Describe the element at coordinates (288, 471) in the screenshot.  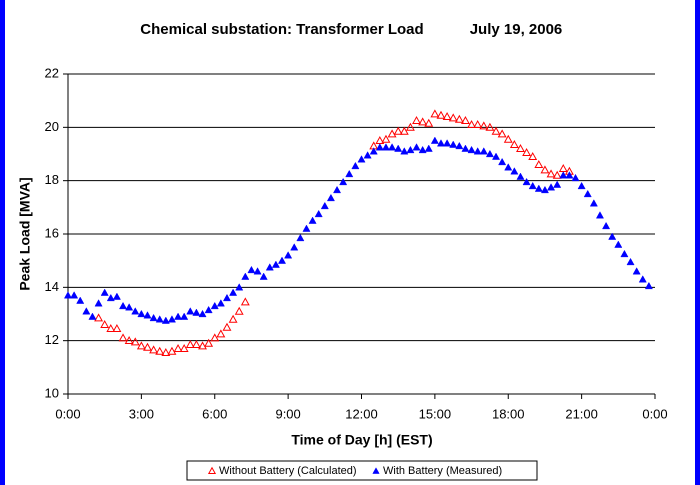
I see `legend-label: Without Battery (Calculated)` at that location.